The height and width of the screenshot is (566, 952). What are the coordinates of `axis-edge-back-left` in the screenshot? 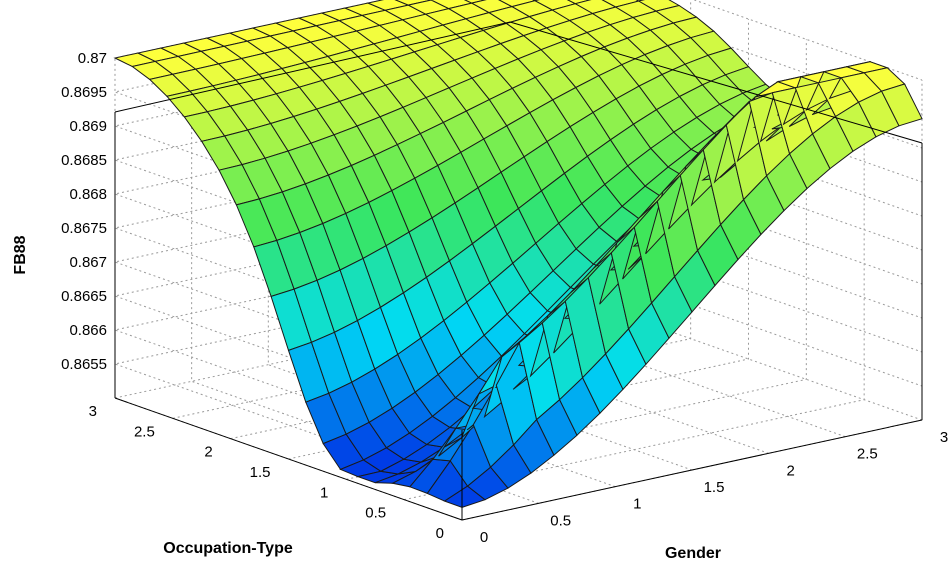 It's located at (312, 67).